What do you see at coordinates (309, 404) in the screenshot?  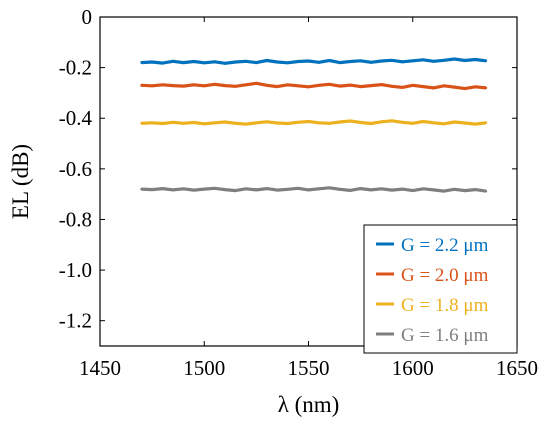 I see `x-axis-label: λ (nm)` at bounding box center [309, 404].